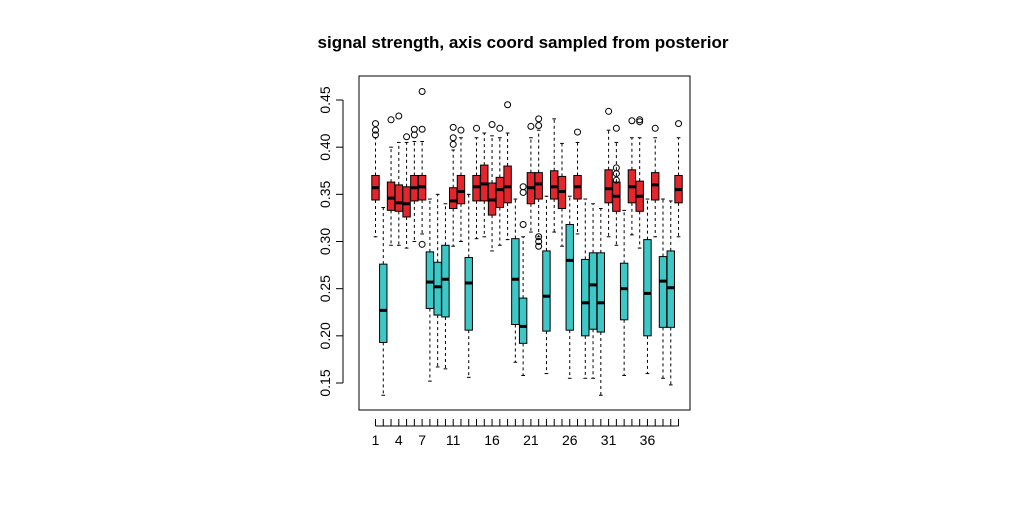 Image resolution: width=1011 pixels, height=508 pixels. What do you see at coordinates (531, 440) in the screenshot?
I see `x-tick-label: 21` at bounding box center [531, 440].